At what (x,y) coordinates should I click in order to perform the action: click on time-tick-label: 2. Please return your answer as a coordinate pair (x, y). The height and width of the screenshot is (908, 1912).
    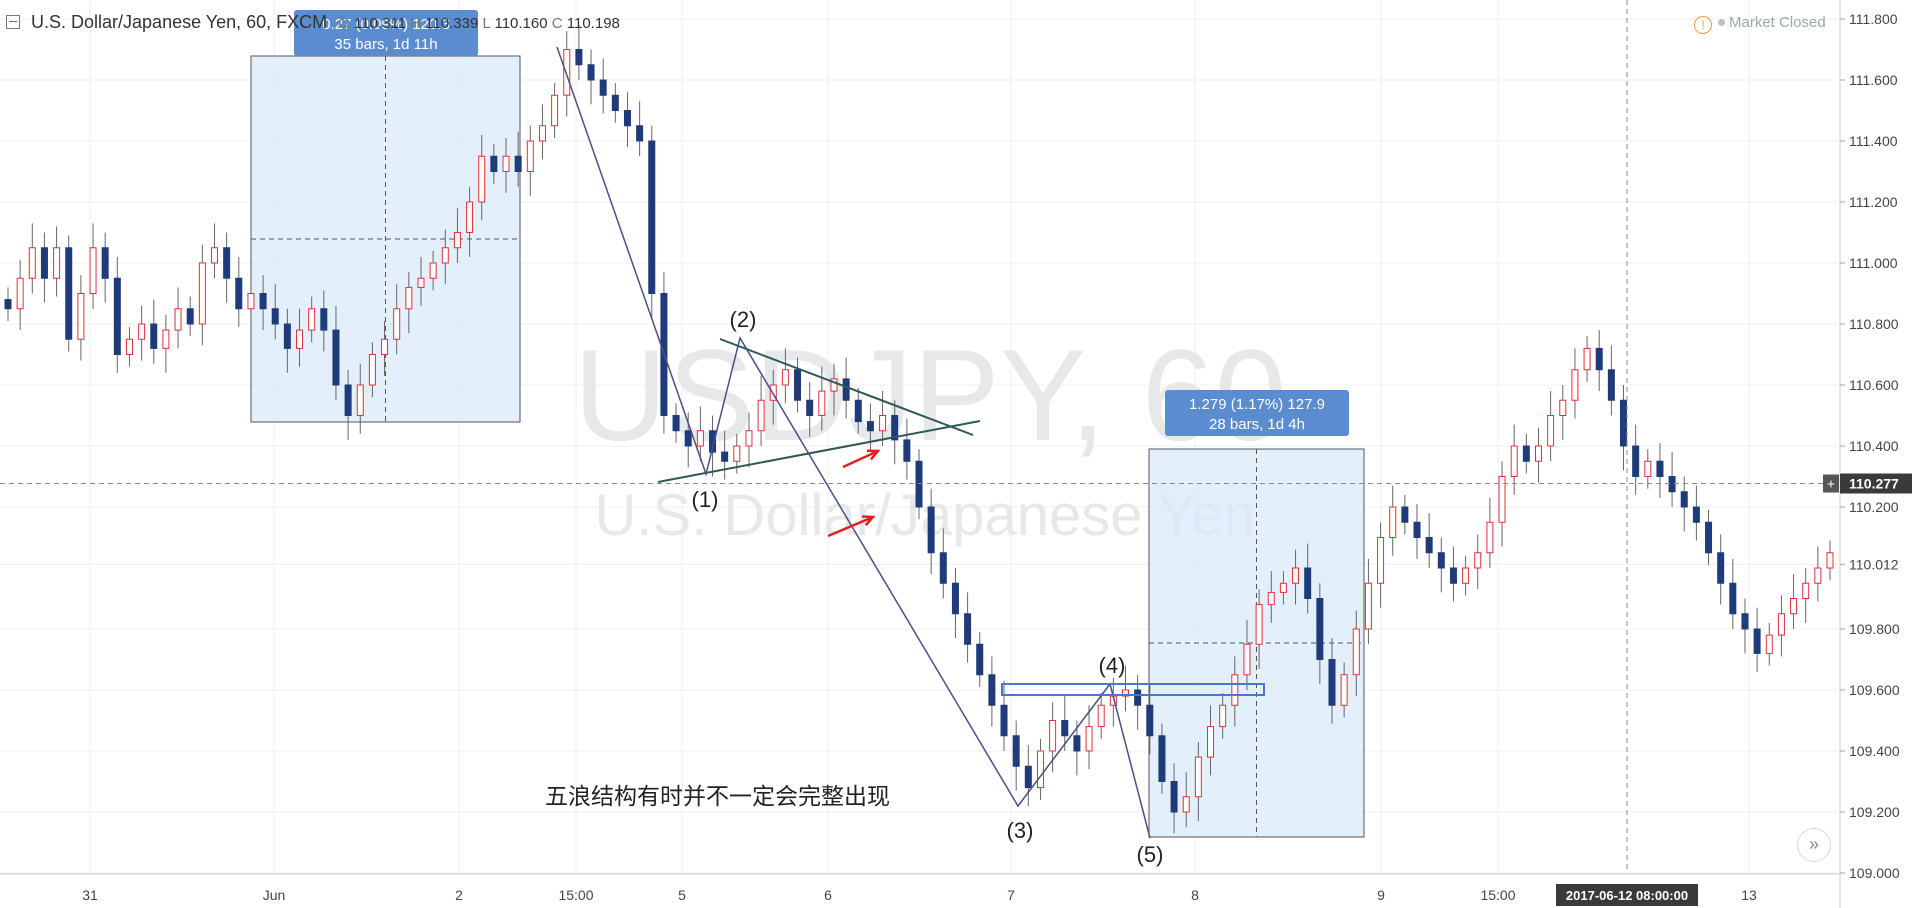
    Looking at the image, I should click on (459, 895).